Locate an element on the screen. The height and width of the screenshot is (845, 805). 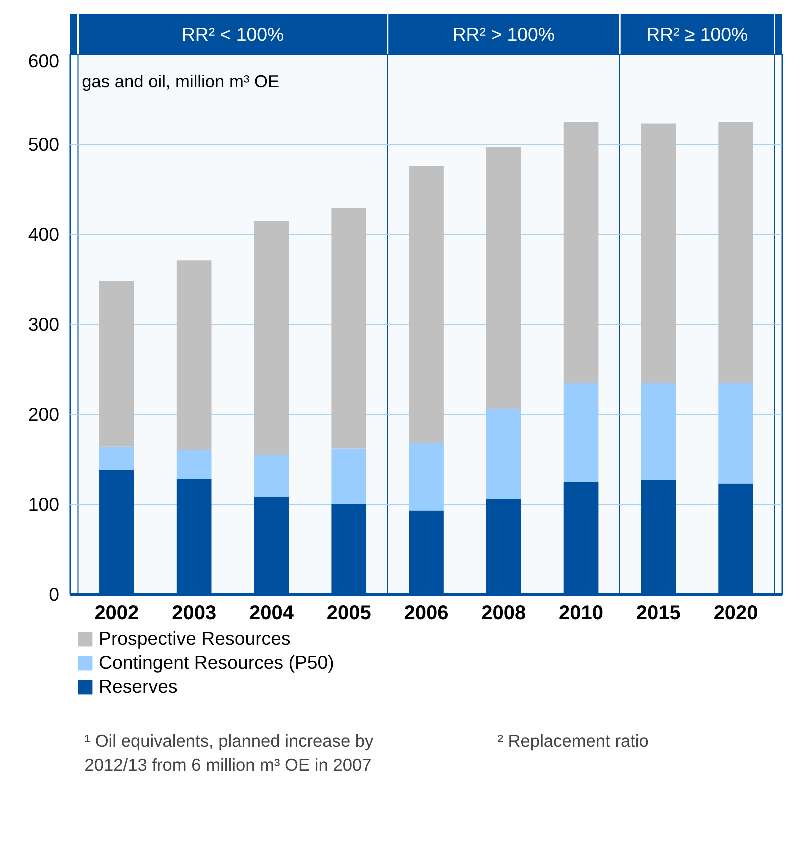
legend-label: Prospective Resources is located at coordinates (195, 639).